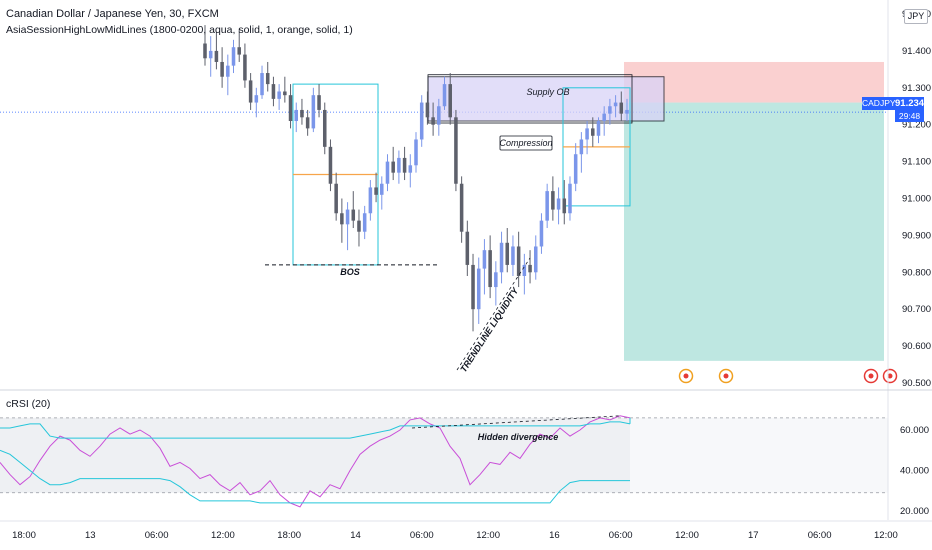 The image size is (932, 550). Describe the element at coordinates (909, 116) in the screenshot. I see `price-tag-countdown: 29:48` at that location.